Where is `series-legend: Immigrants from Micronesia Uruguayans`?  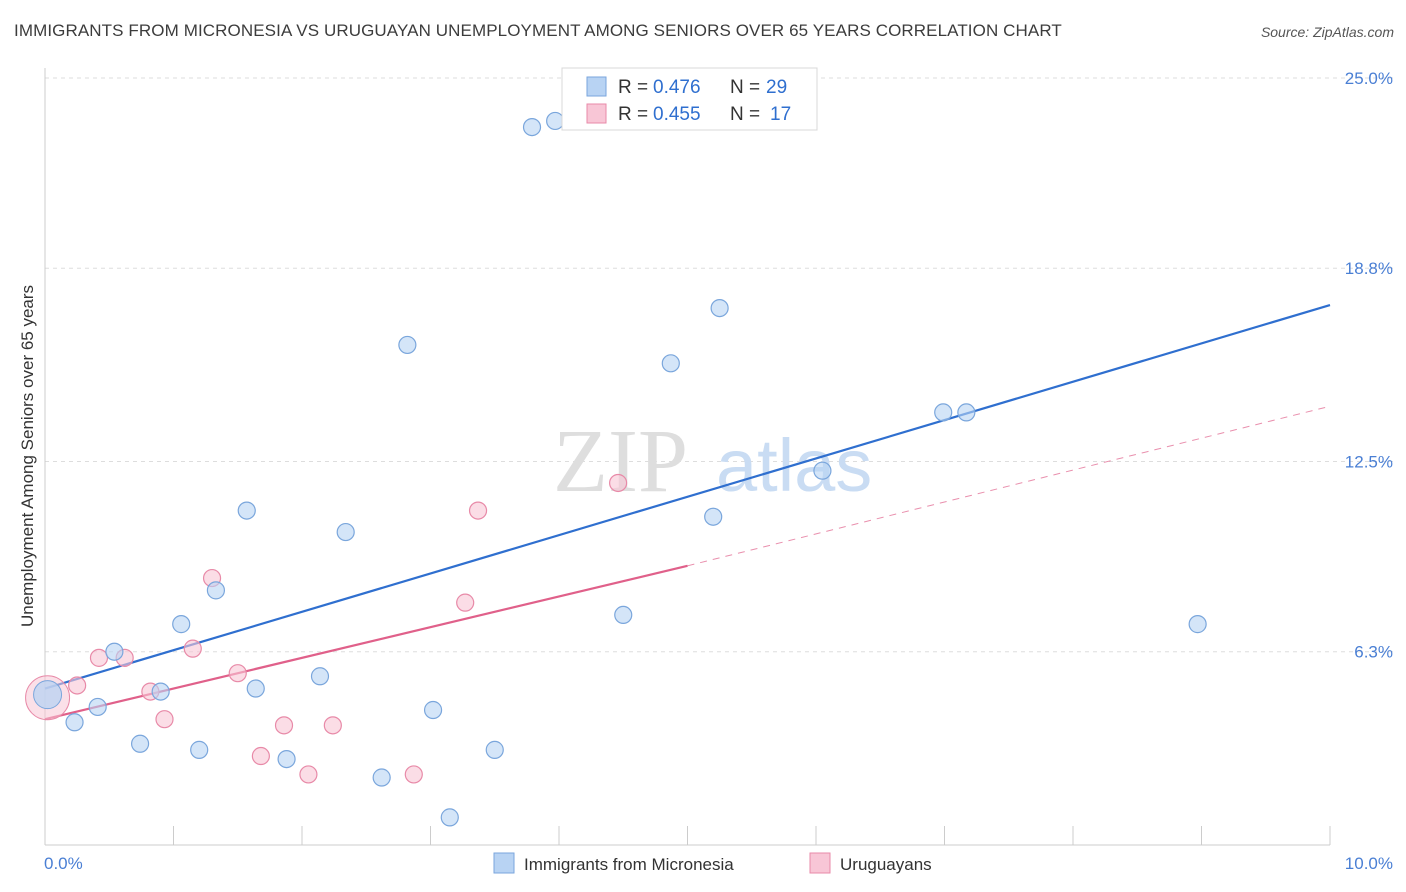 series-legend: Immigrants from Micronesia Uruguayans is located at coordinates (712, 863).